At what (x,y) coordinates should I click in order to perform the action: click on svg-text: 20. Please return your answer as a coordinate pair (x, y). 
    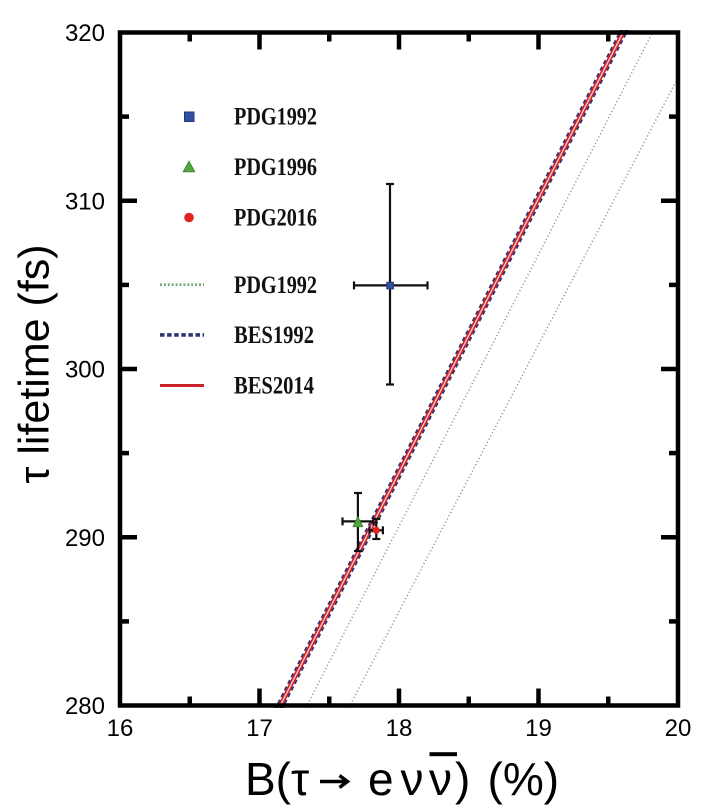
    Looking at the image, I should click on (678, 728).